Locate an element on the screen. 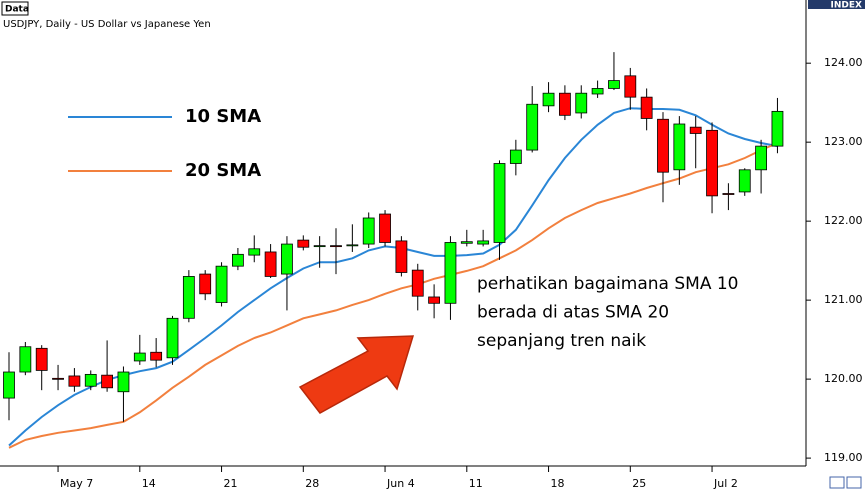  legend-label: 10 SMA is located at coordinates (223, 116).